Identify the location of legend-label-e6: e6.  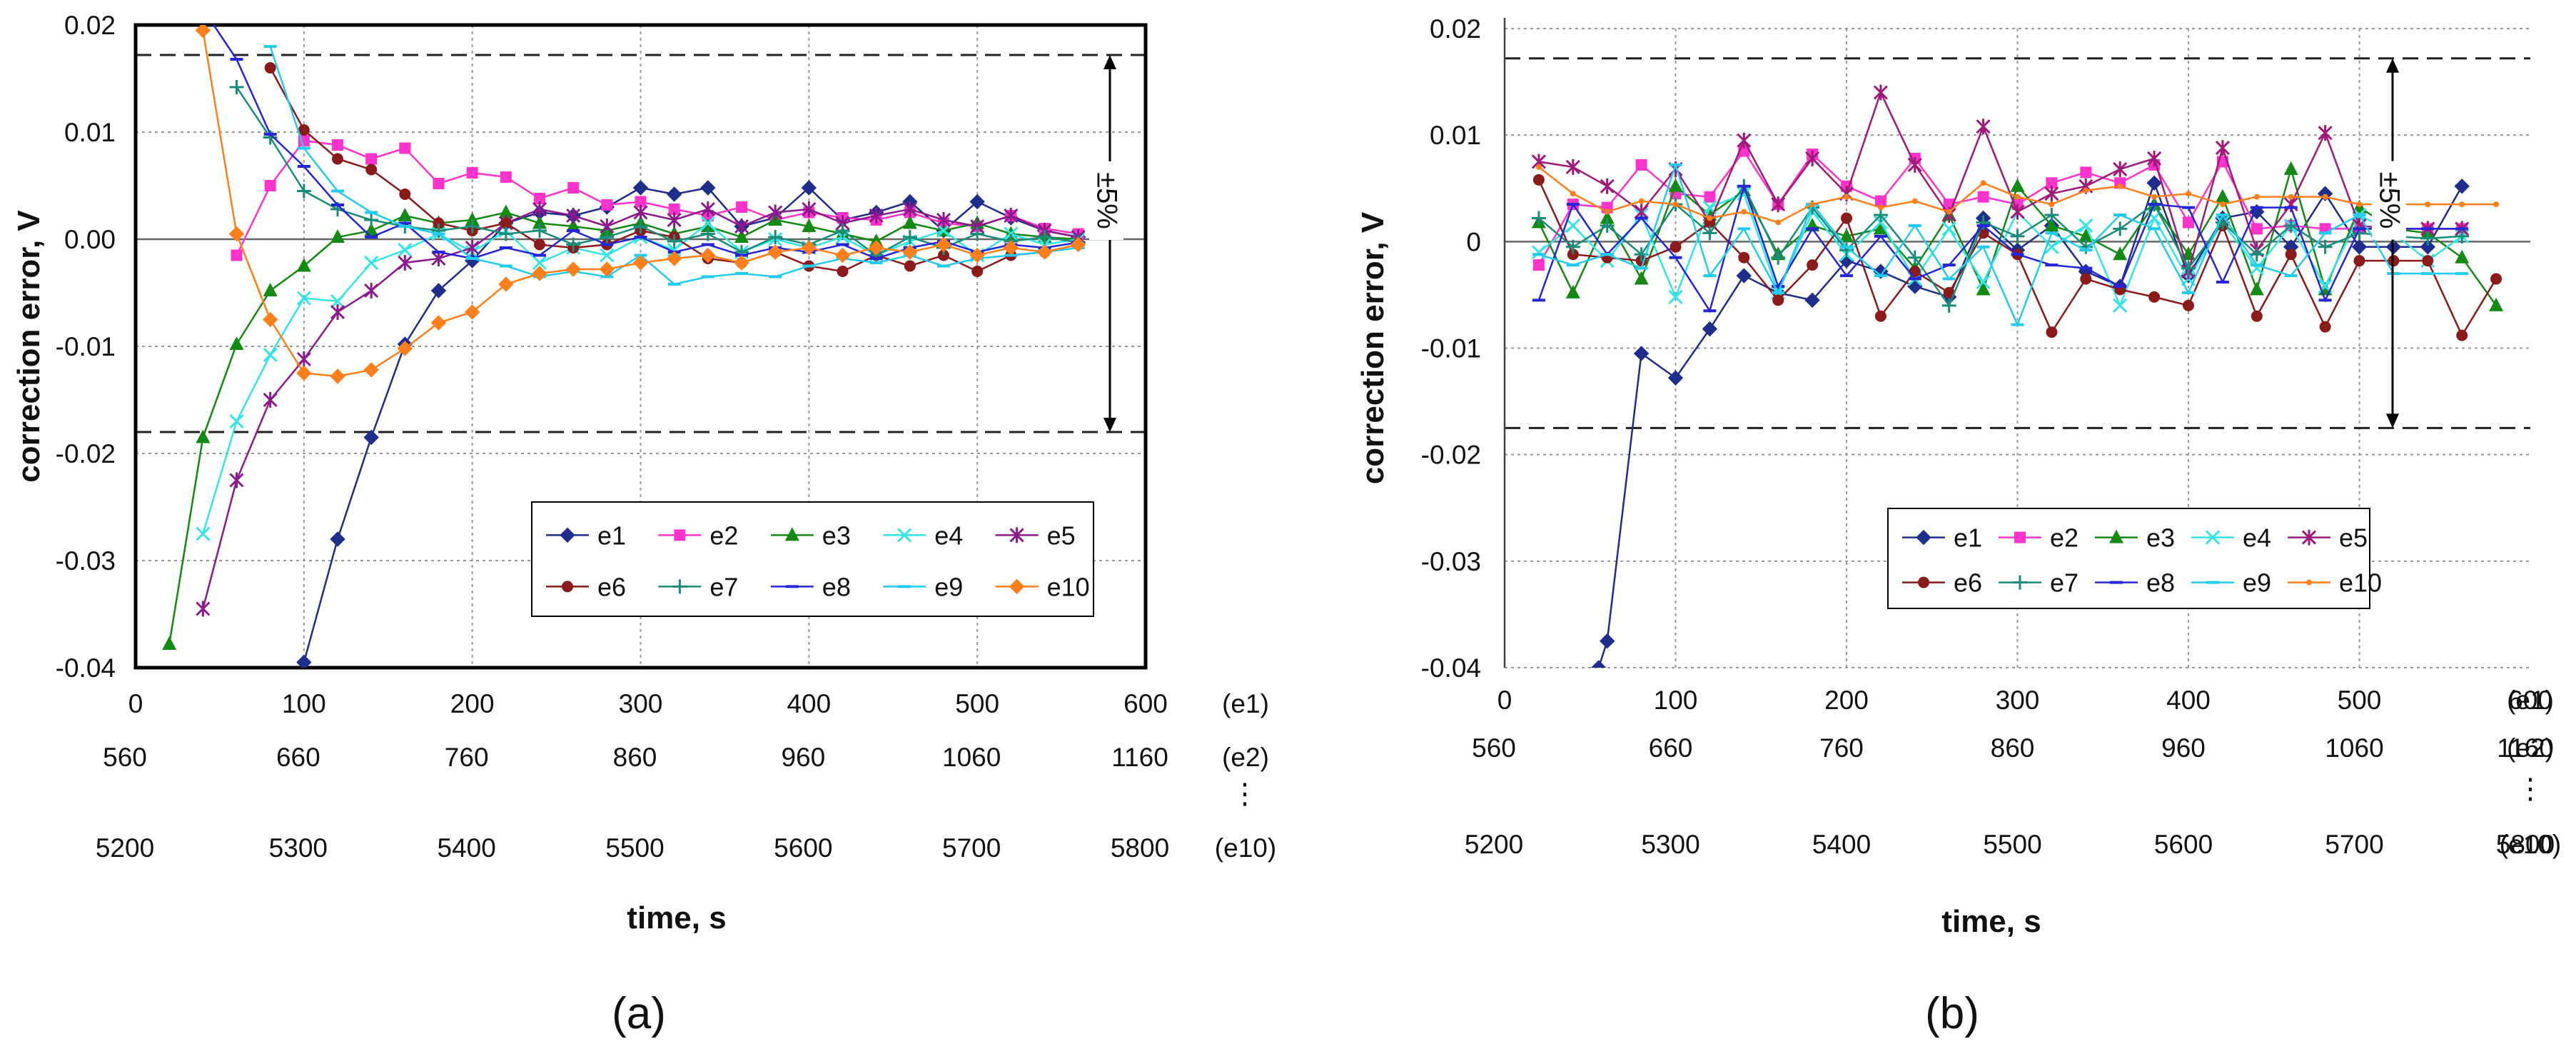
(611, 586).